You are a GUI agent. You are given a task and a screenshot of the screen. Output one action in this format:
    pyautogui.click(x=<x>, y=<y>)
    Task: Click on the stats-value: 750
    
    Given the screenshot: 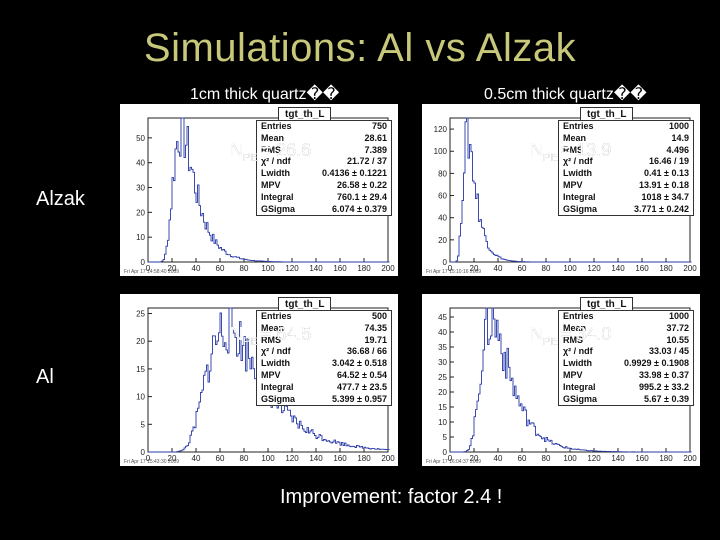 What is the action you would take?
    pyautogui.click(x=379, y=126)
    